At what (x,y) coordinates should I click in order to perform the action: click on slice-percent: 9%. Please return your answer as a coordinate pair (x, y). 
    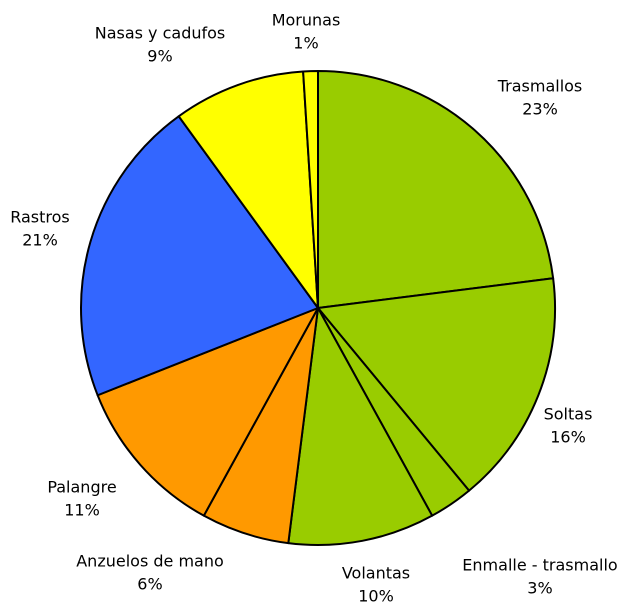
    Looking at the image, I should click on (159, 56).